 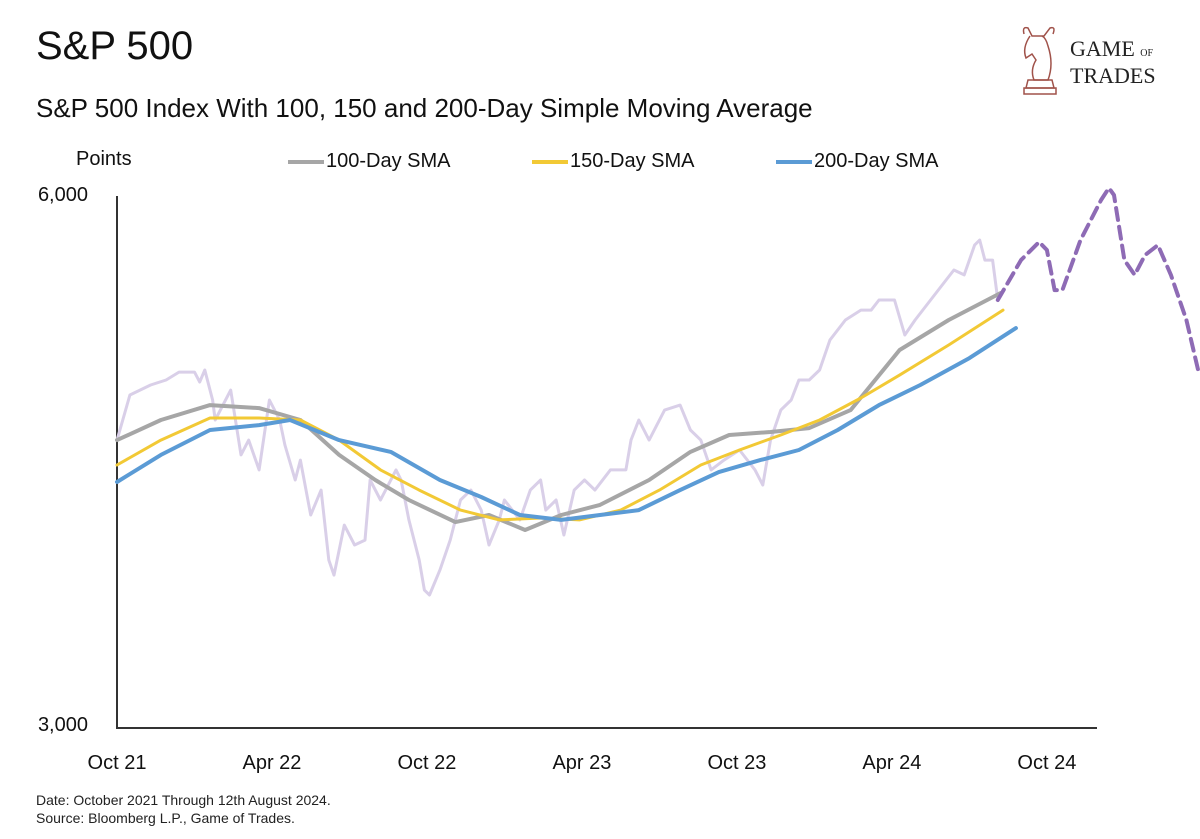 What do you see at coordinates (62, 725) in the screenshot?
I see `y-tick-label: 3,000` at bounding box center [62, 725].